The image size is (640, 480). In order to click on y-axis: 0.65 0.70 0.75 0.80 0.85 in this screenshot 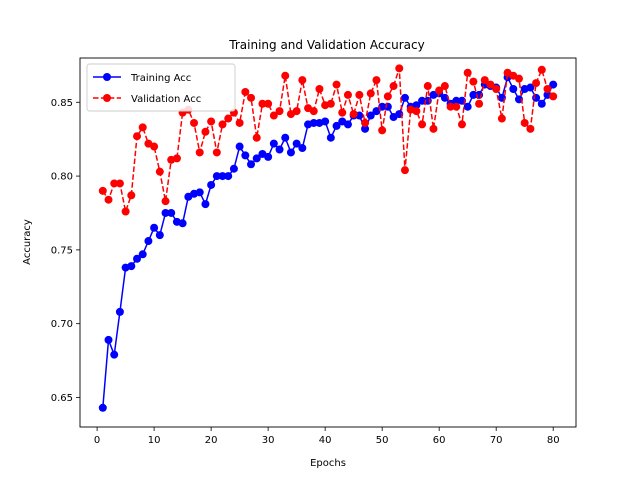, I will do `click(65, 251)`.